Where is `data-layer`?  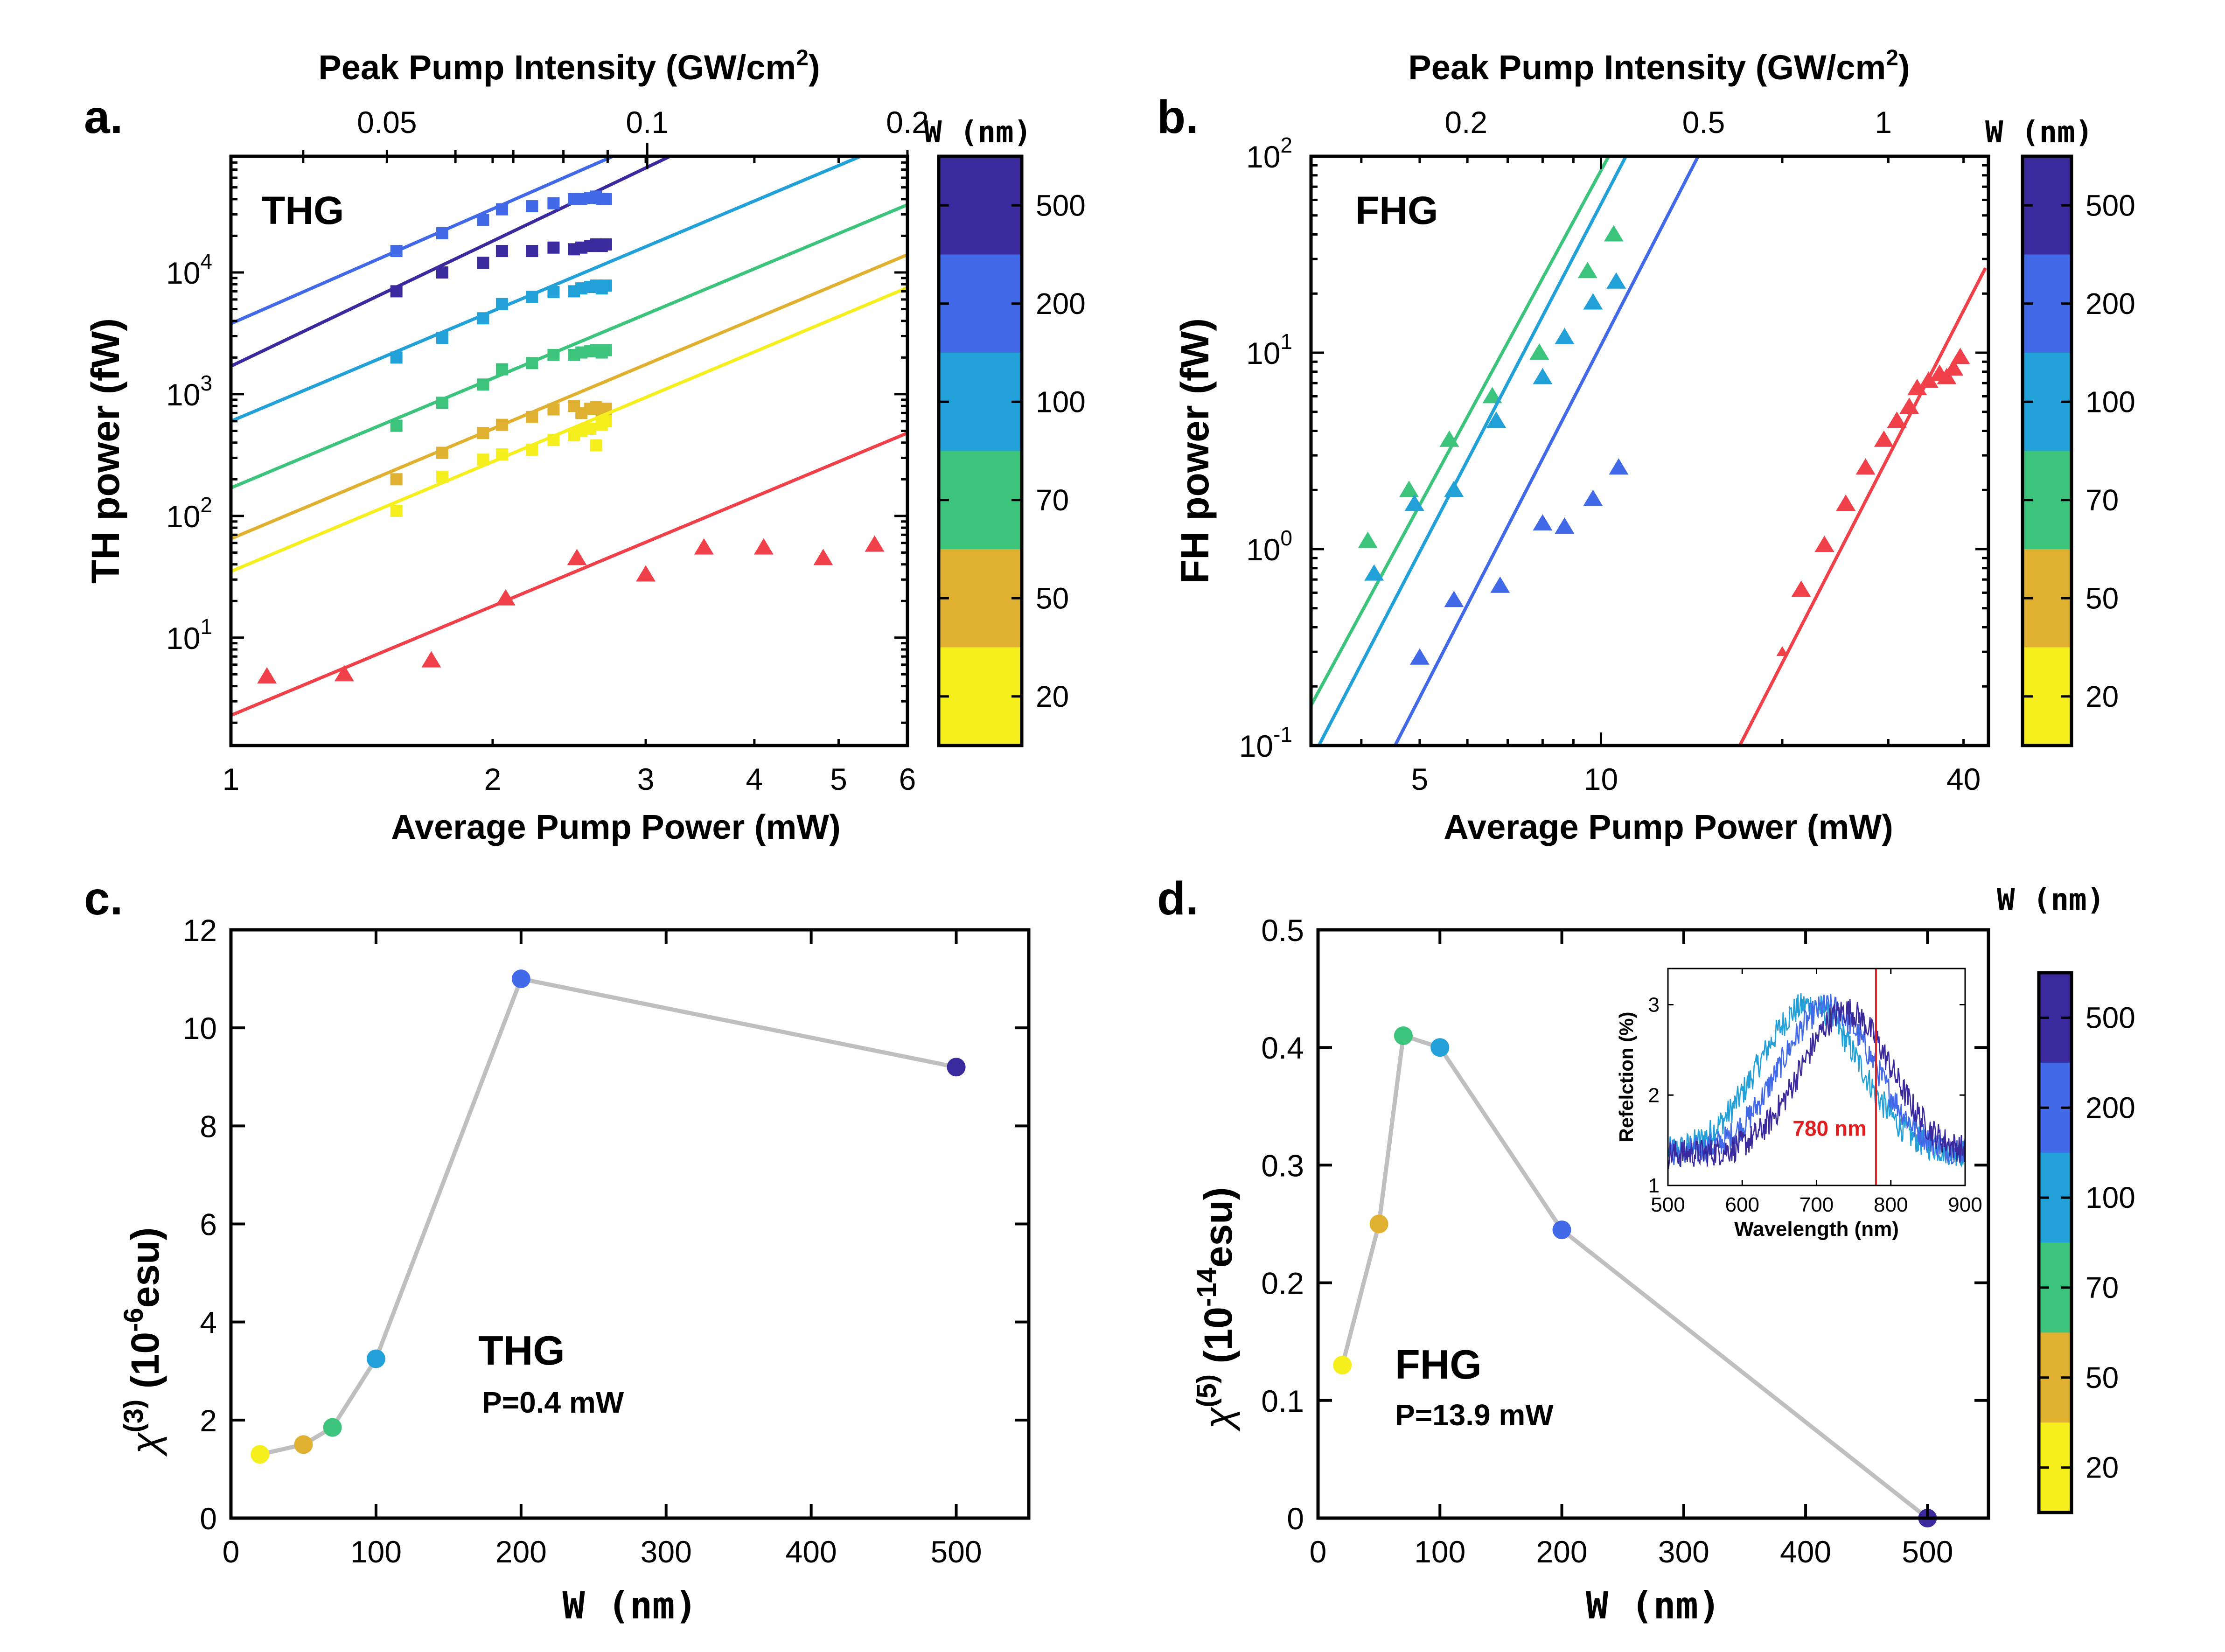 data-layer is located at coordinates (1649, 451).